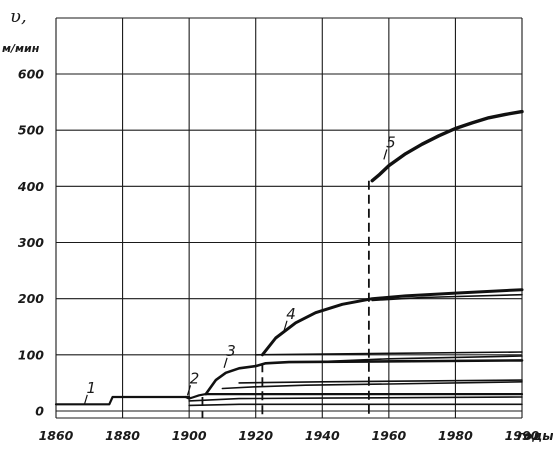 This screenshot has height=455, width=553. What do you see at coordinates (31, 130) in the screenshot?
I see `y-tick-label: 500` at bounding box center [31, 130].